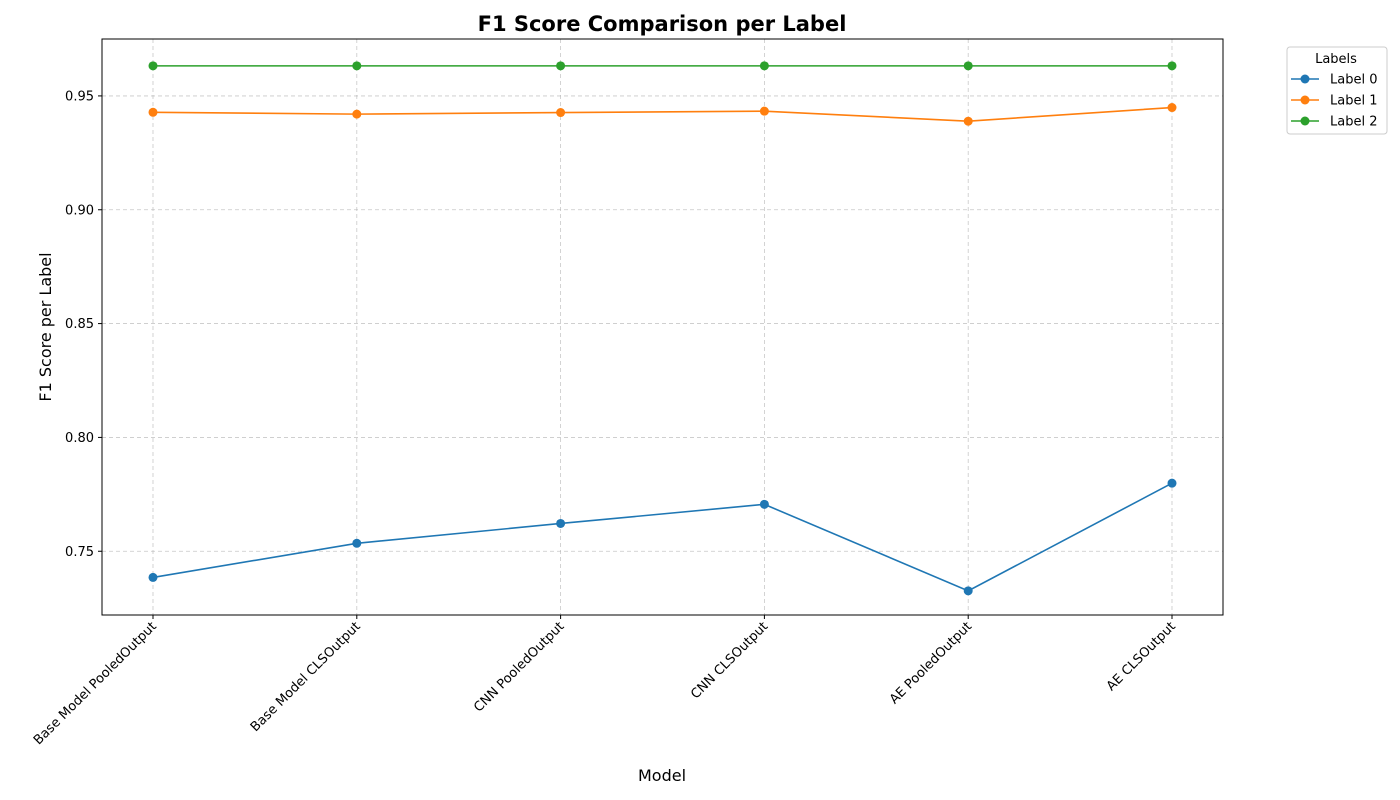 The image size is (1400, 800). Describe the element at coordinates (662, 775) in the screenshot. I see `x-axis-title: Model` at that location.